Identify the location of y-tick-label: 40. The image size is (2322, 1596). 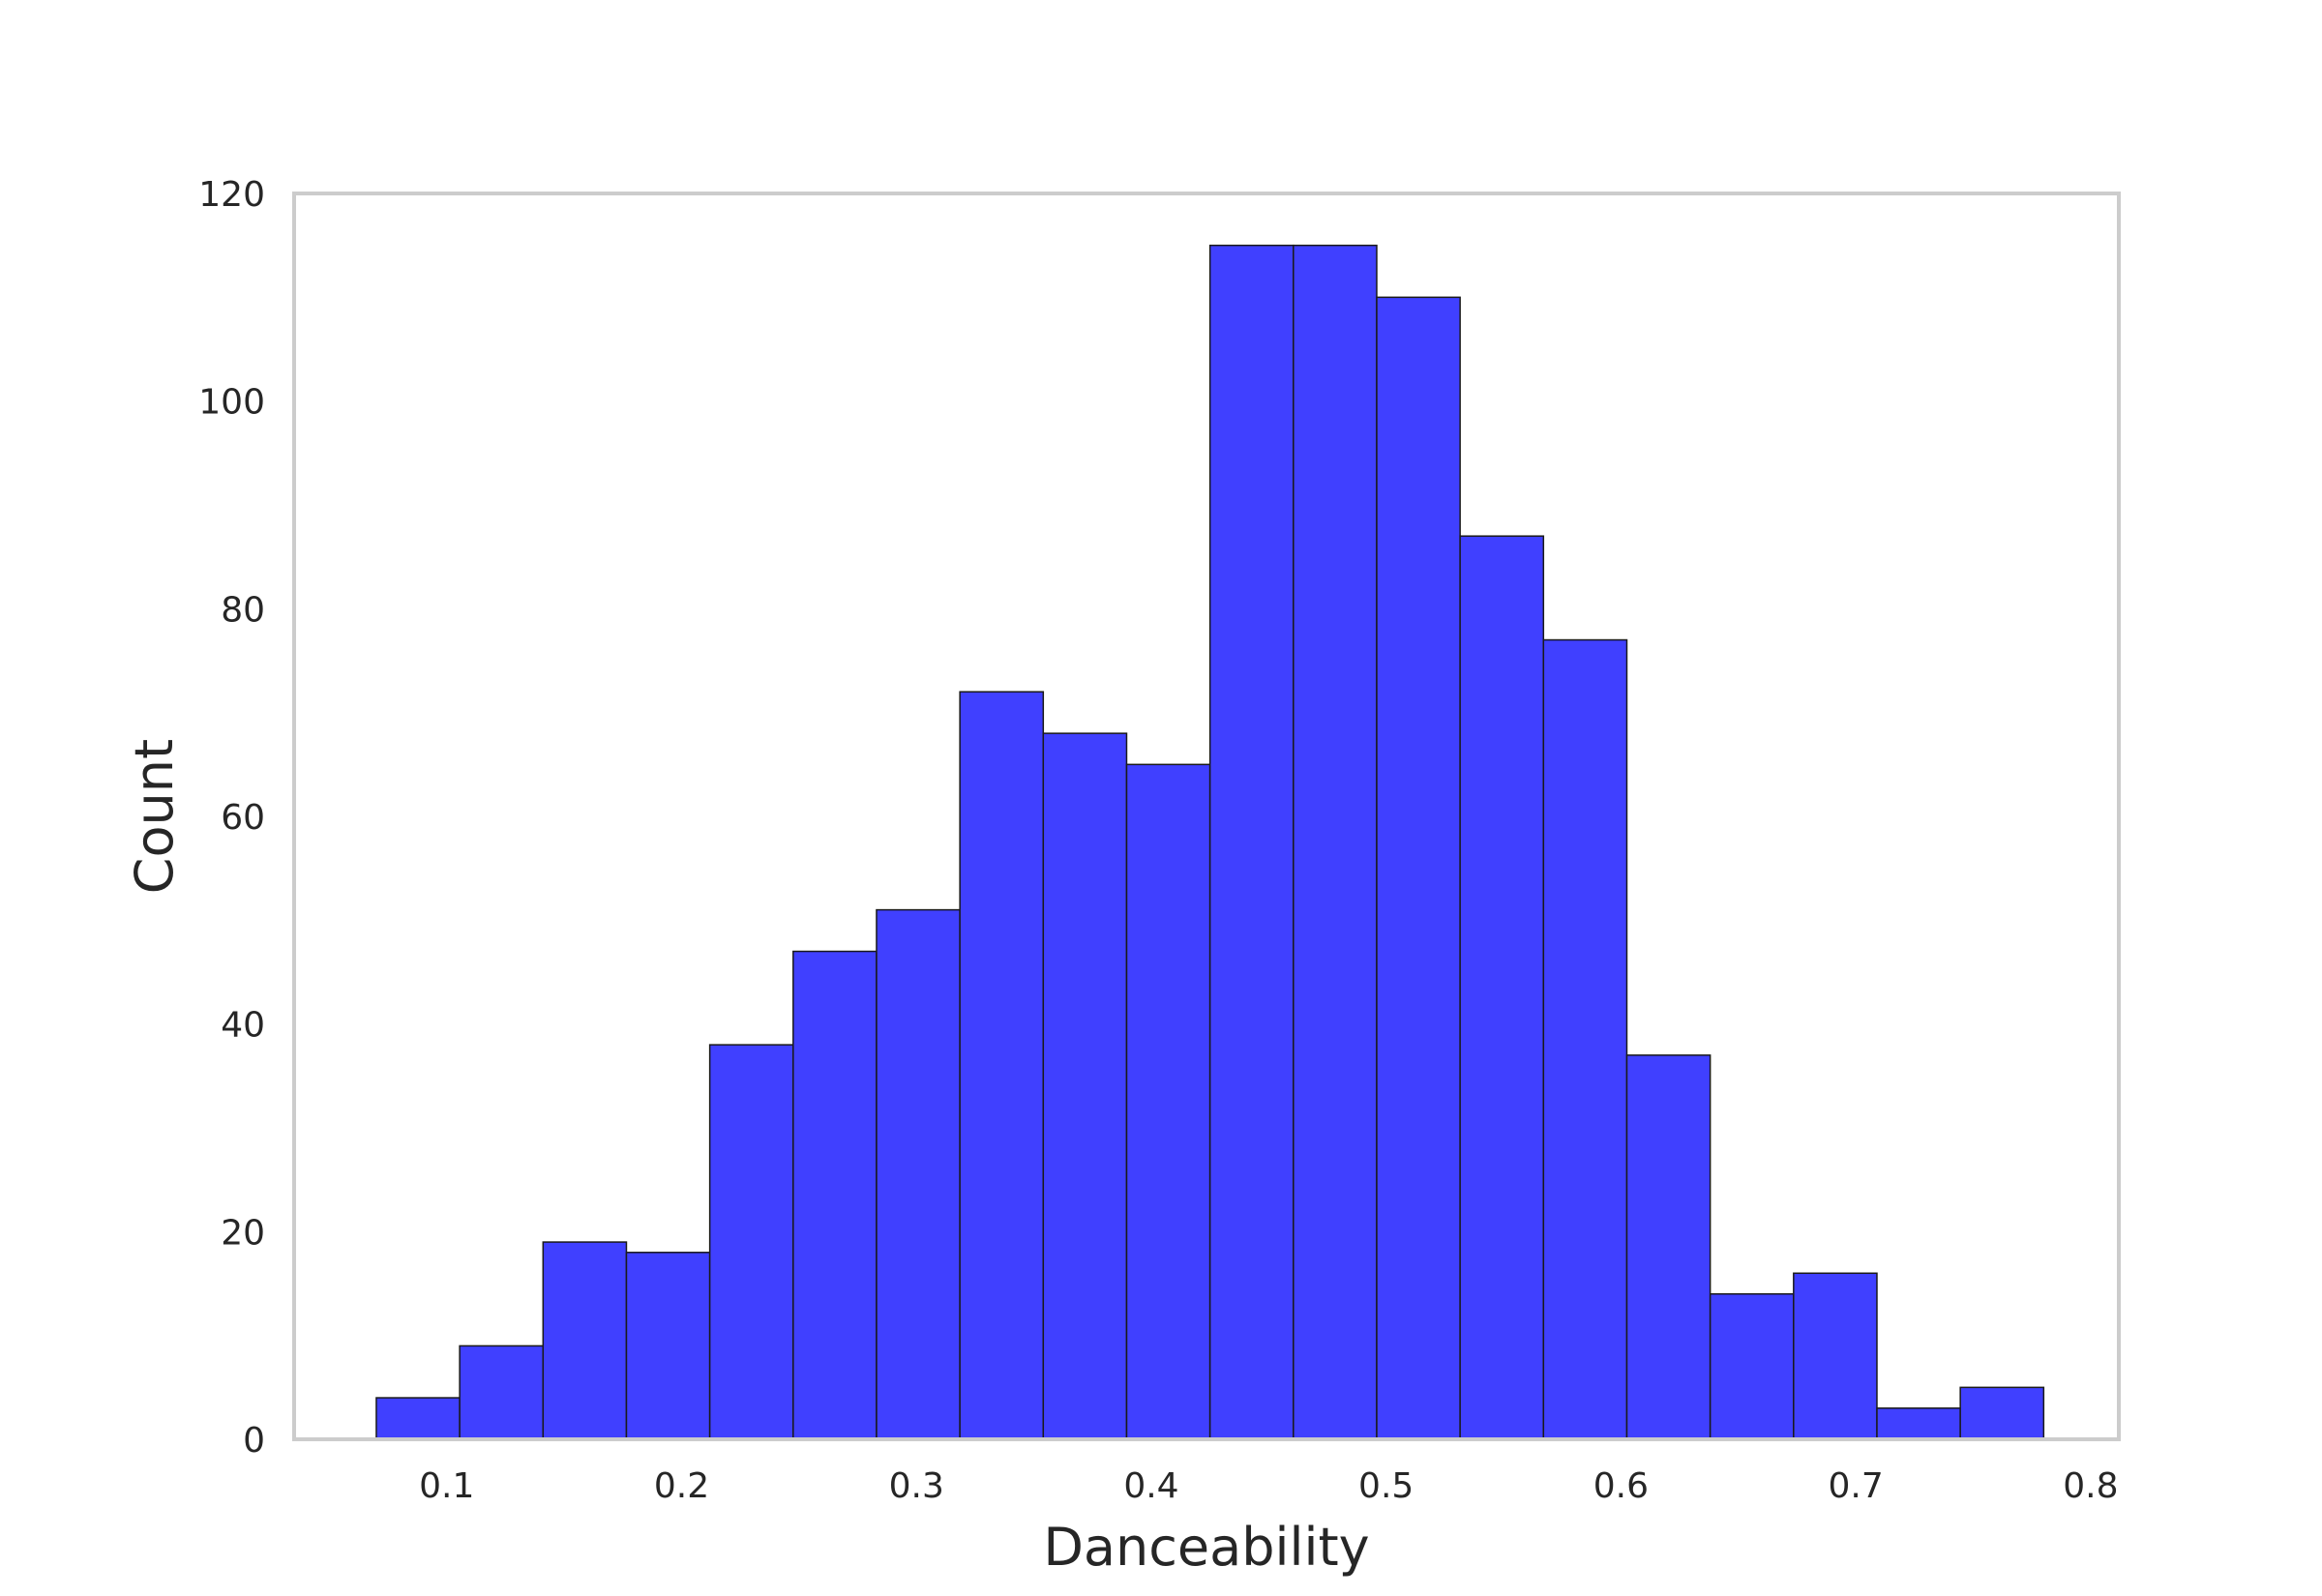
(243, 1026).